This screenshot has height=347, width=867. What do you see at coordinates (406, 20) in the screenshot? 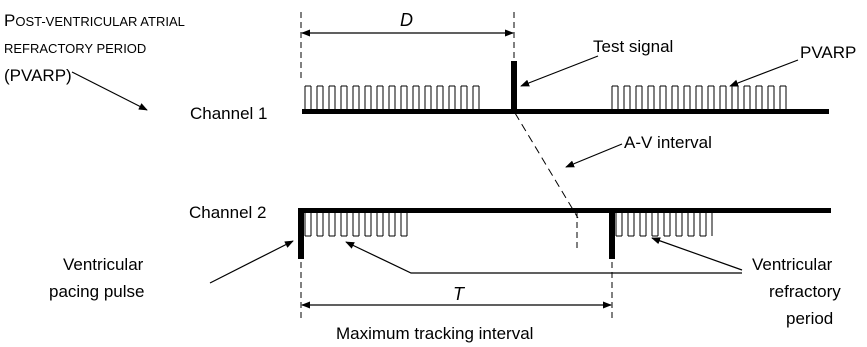
I see `d-label: D` at bounding box center [406, 20].